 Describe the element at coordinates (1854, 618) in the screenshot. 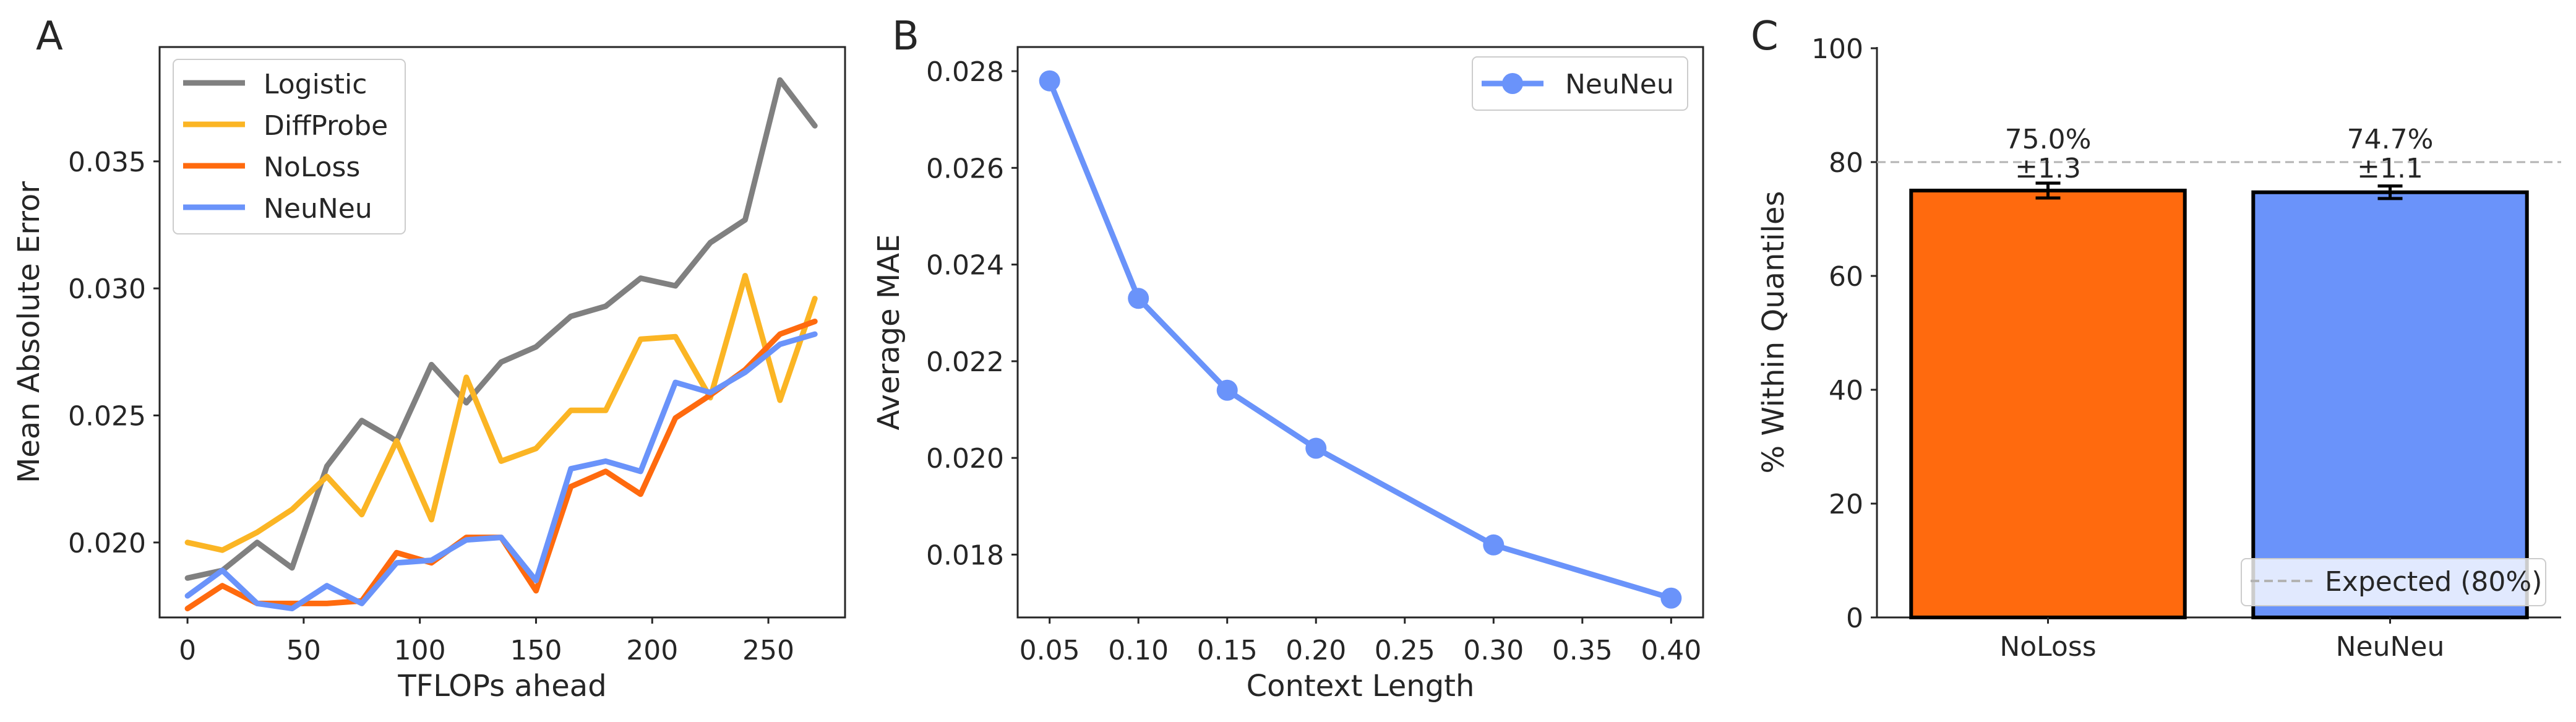

I see `panel-c-y-tick-label: 0` at that location.